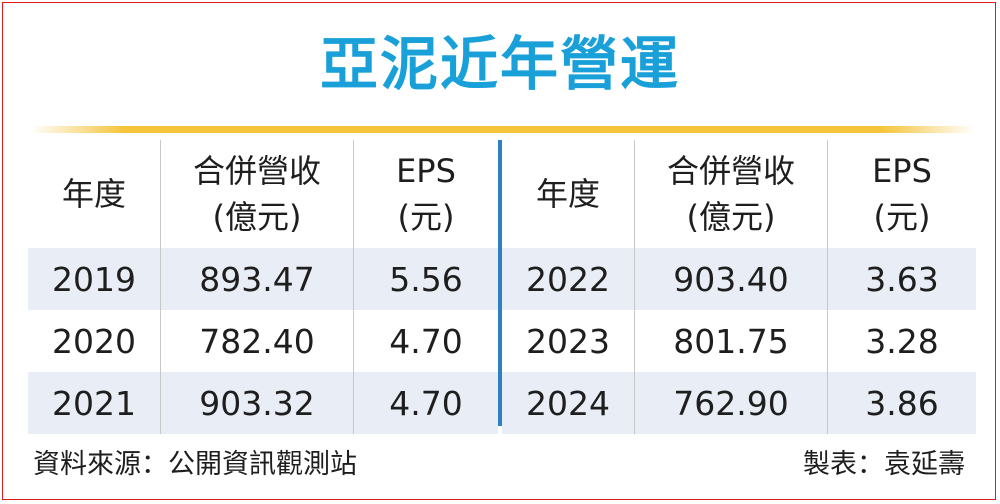  I want to click on table-row: 2024 762.90 3.86, so click(739, 403).